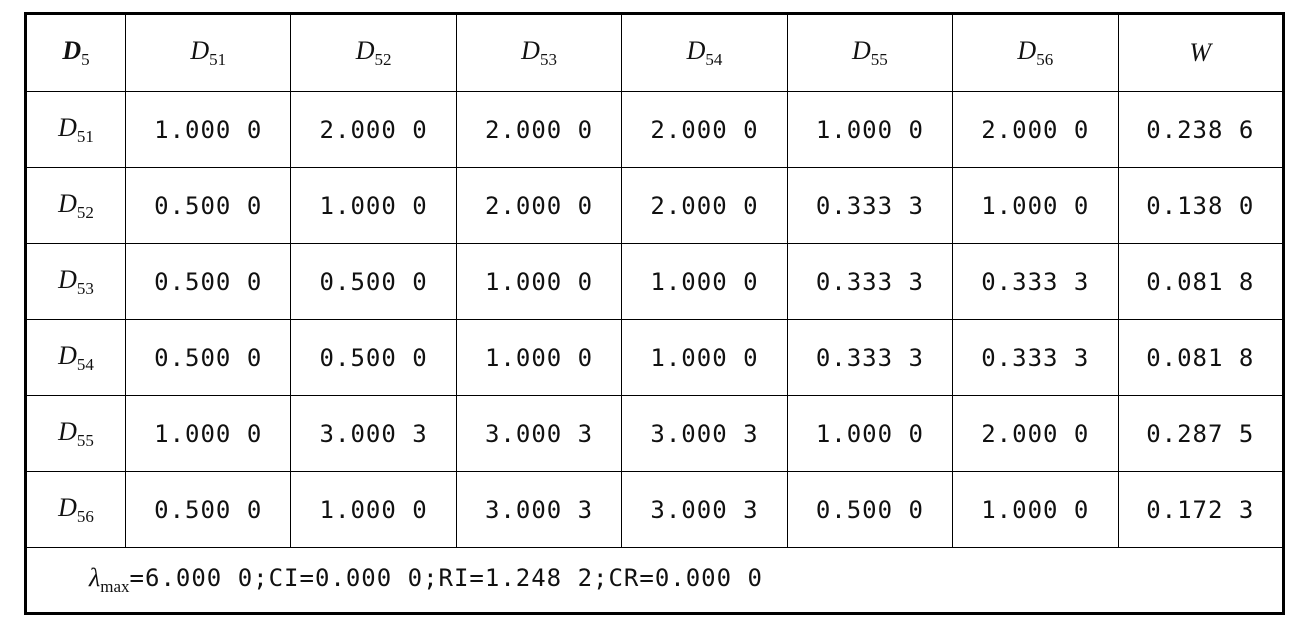 The width and height of the screenshot is (1295, 633). I want to click on header-row: D5 D51 D52 D53 D54 D55 D56 W, so click(655, 52).